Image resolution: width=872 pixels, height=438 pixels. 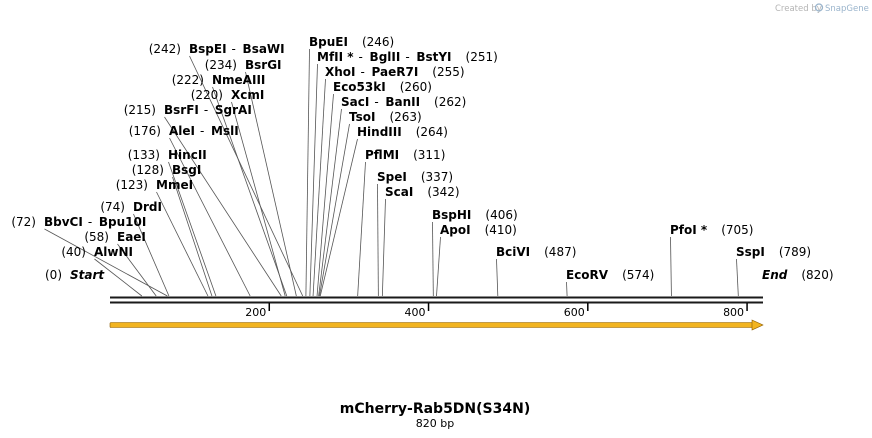 What do you see at coordinates (247, 95) in the screenshot?
I see `site-name: XcmI` at bounding box center [247, 95].